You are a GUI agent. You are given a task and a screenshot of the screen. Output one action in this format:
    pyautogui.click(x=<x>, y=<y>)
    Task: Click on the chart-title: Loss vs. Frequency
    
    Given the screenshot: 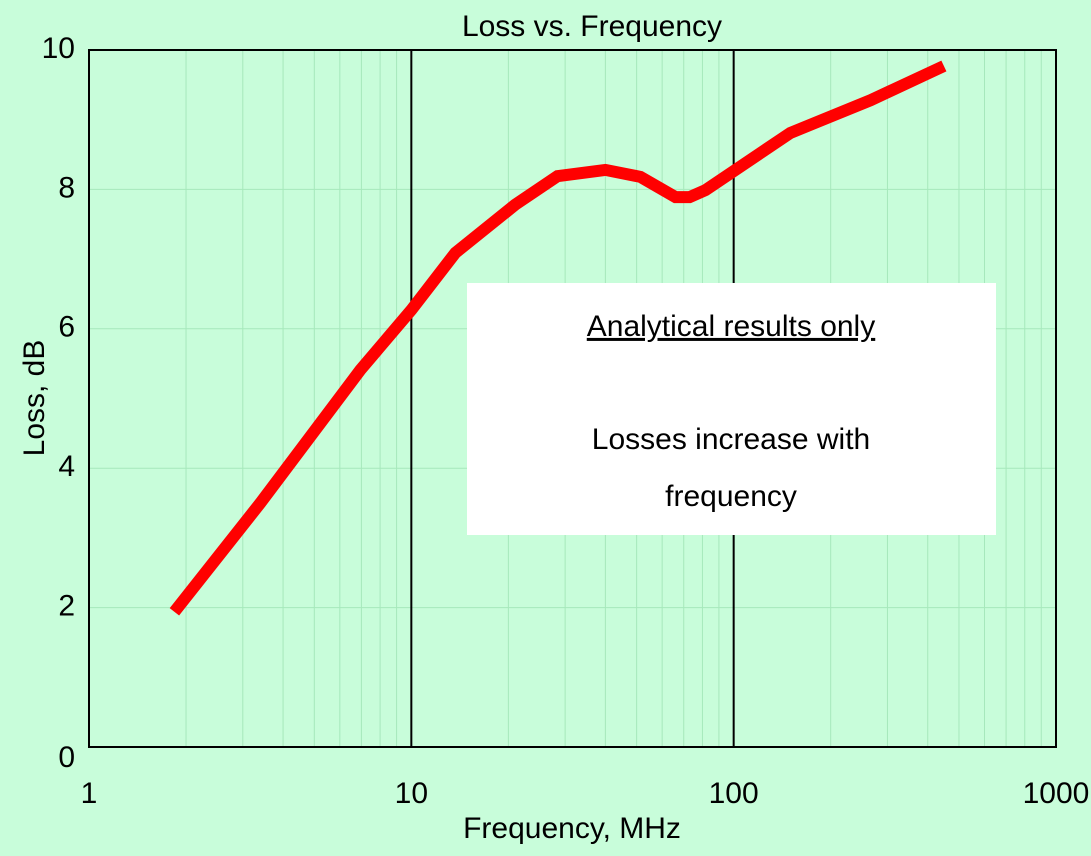 What is the action you would take?
    pyautogui.click(x=592, y=26)
    